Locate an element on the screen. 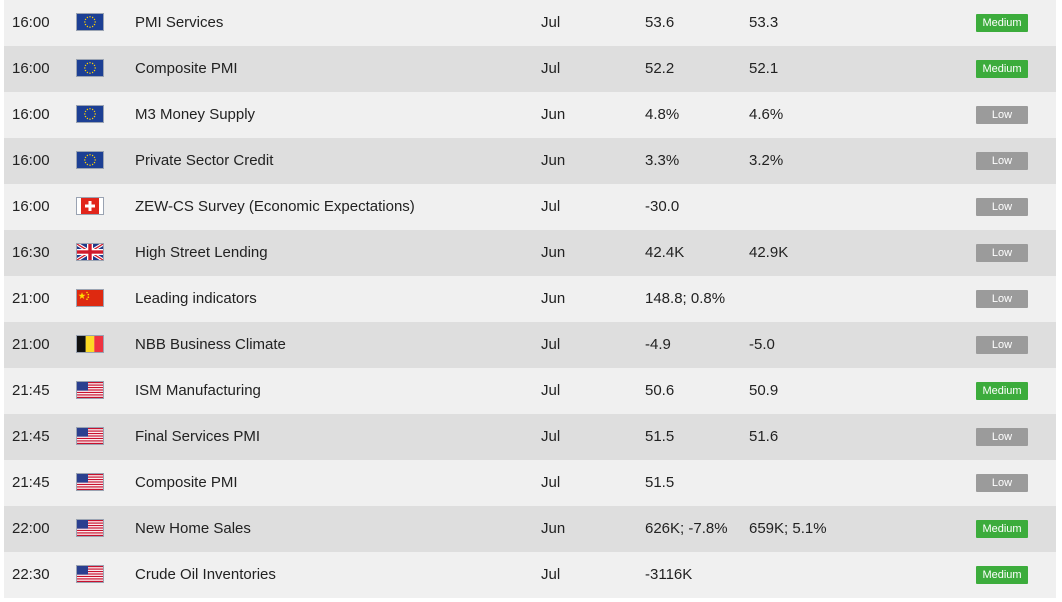 This screenshot has height=602, width=1062. ch-flag-icon is located at coordinates (90, 206).